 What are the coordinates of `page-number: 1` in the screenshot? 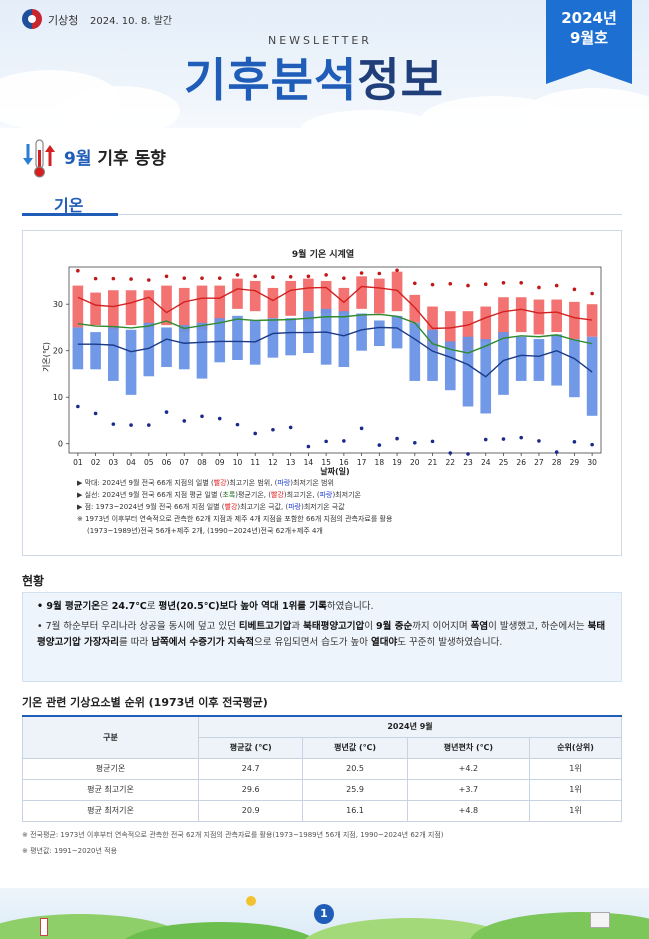 It's located at (324, 914).